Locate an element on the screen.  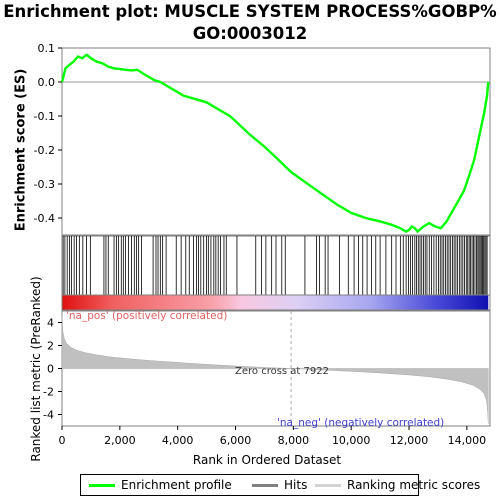
x-axis-title: Rank in Ordered Dataset is located at coordinates (267, 460).